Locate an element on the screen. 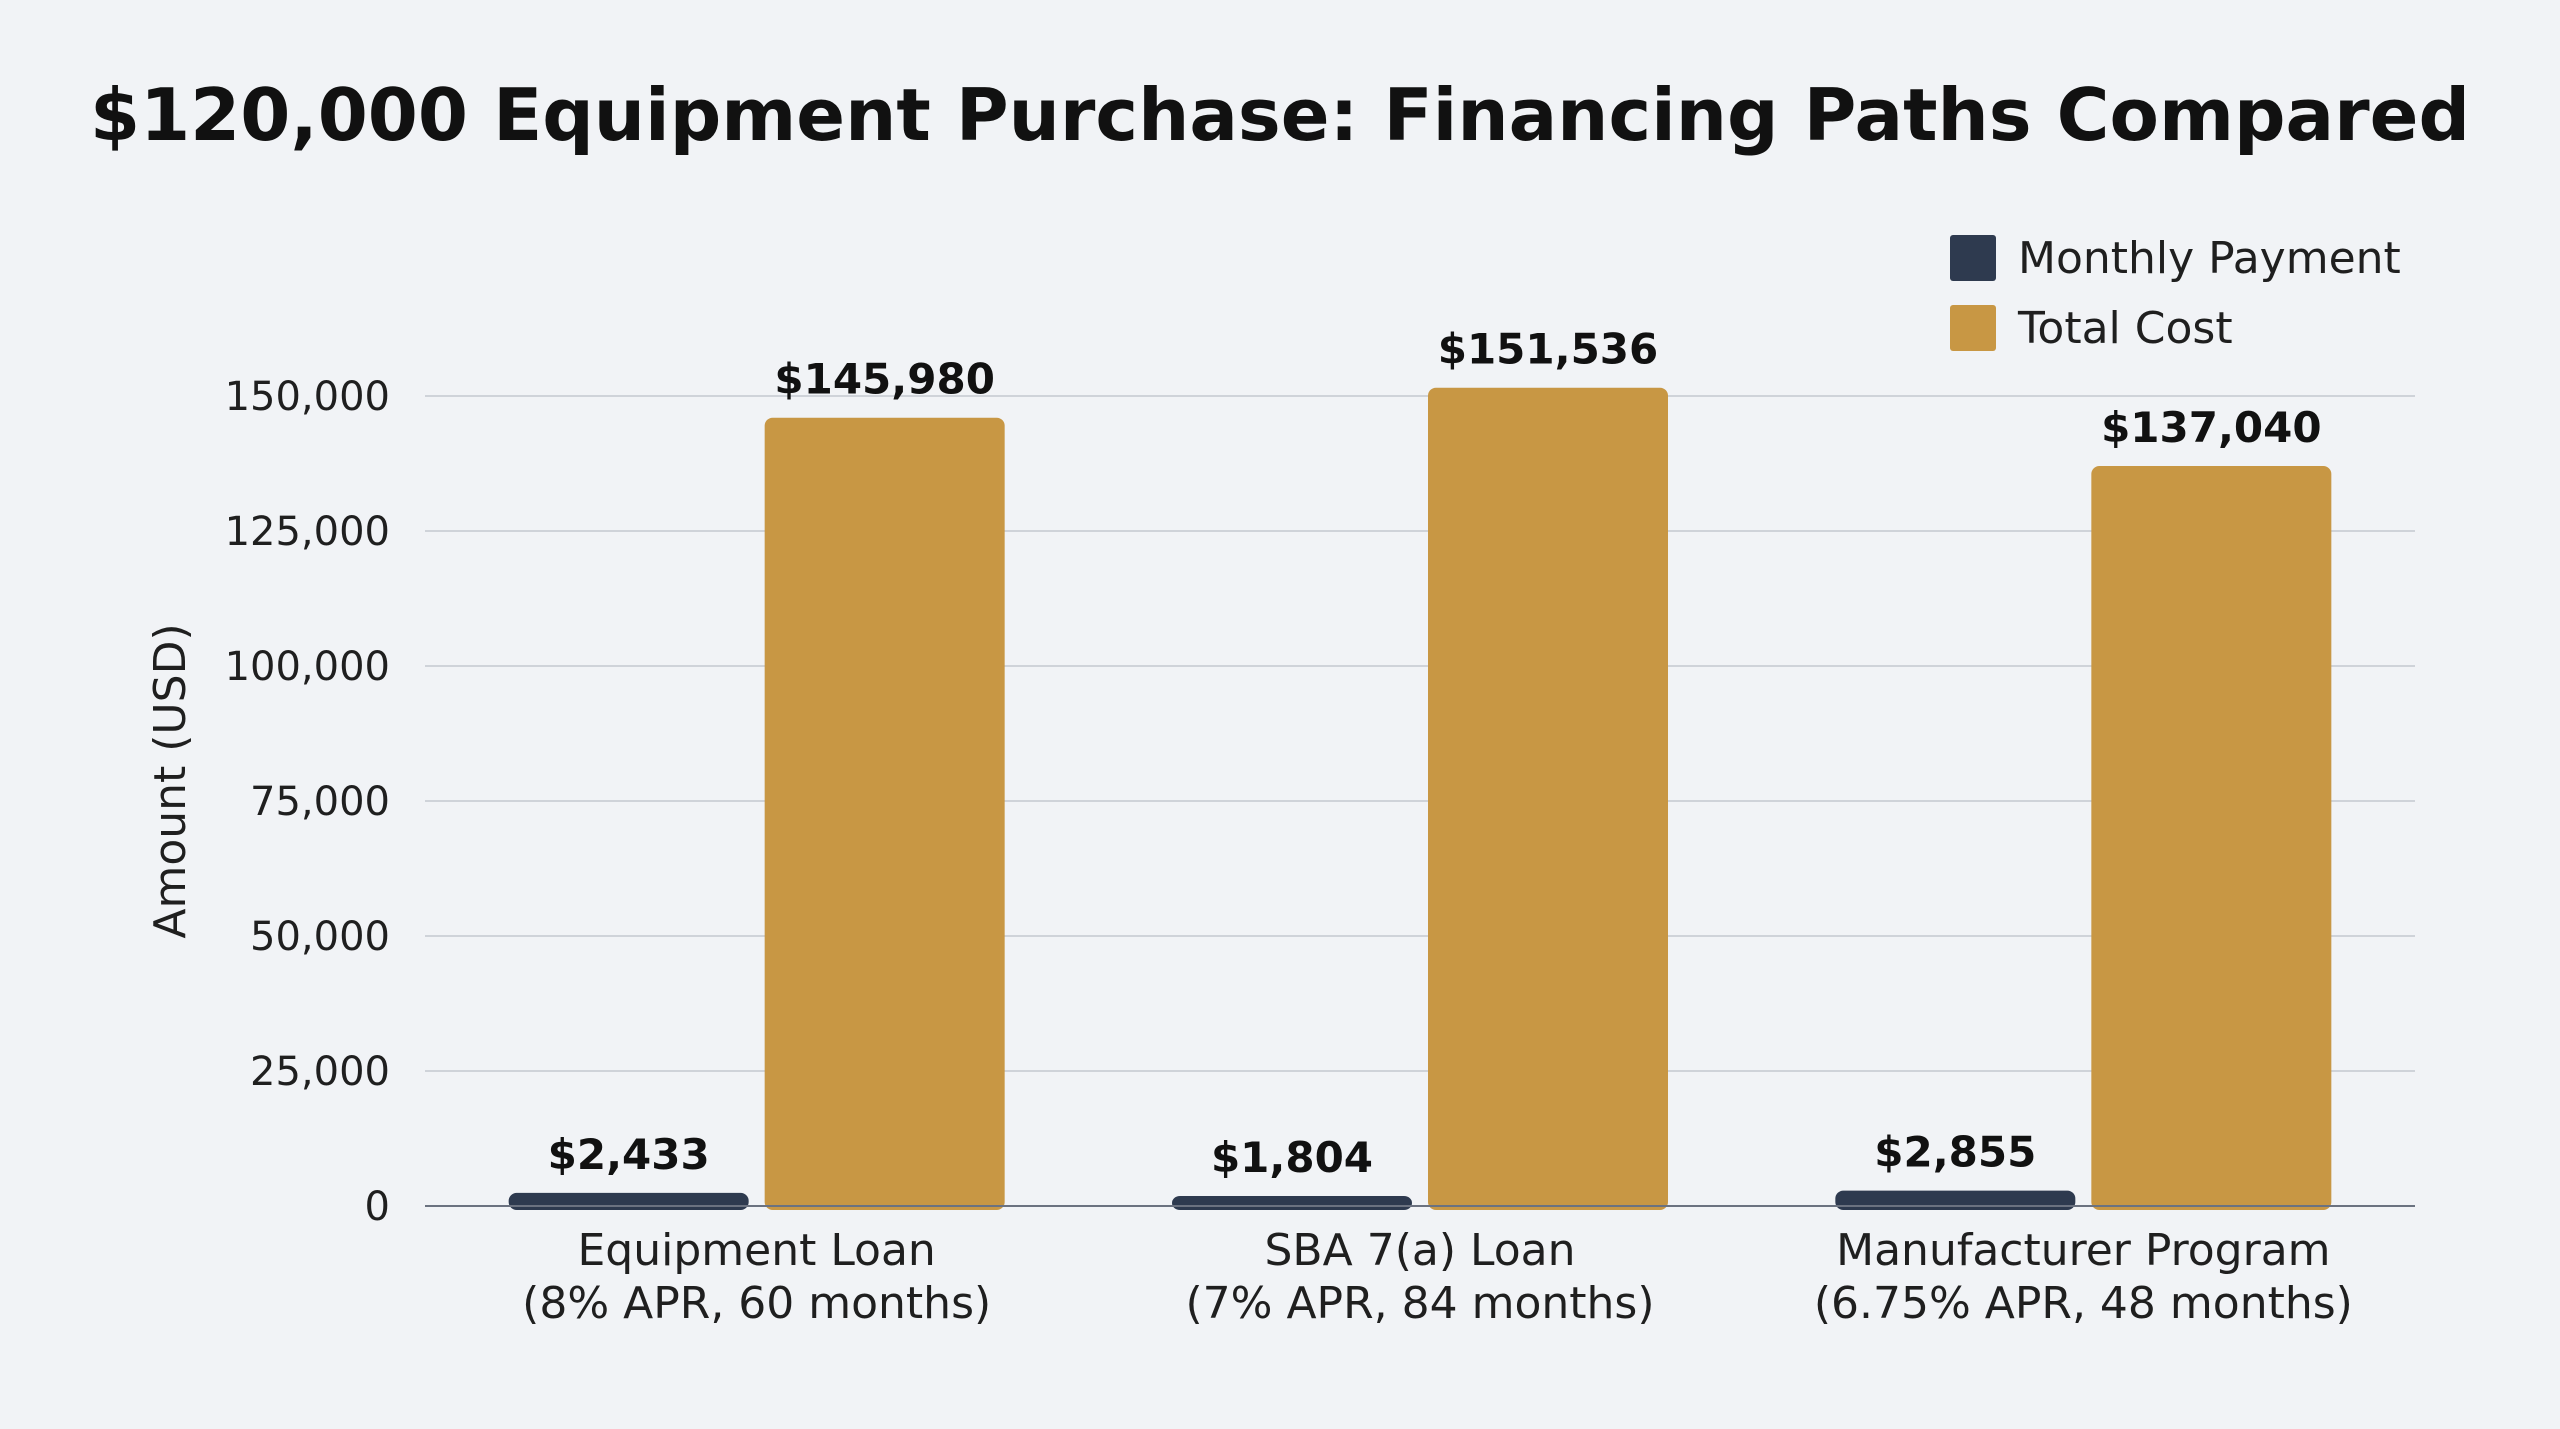 The height and width of the screenshot is (1429, 2560). y-tick-label: 100,000 is located at coordinates (307, 667).